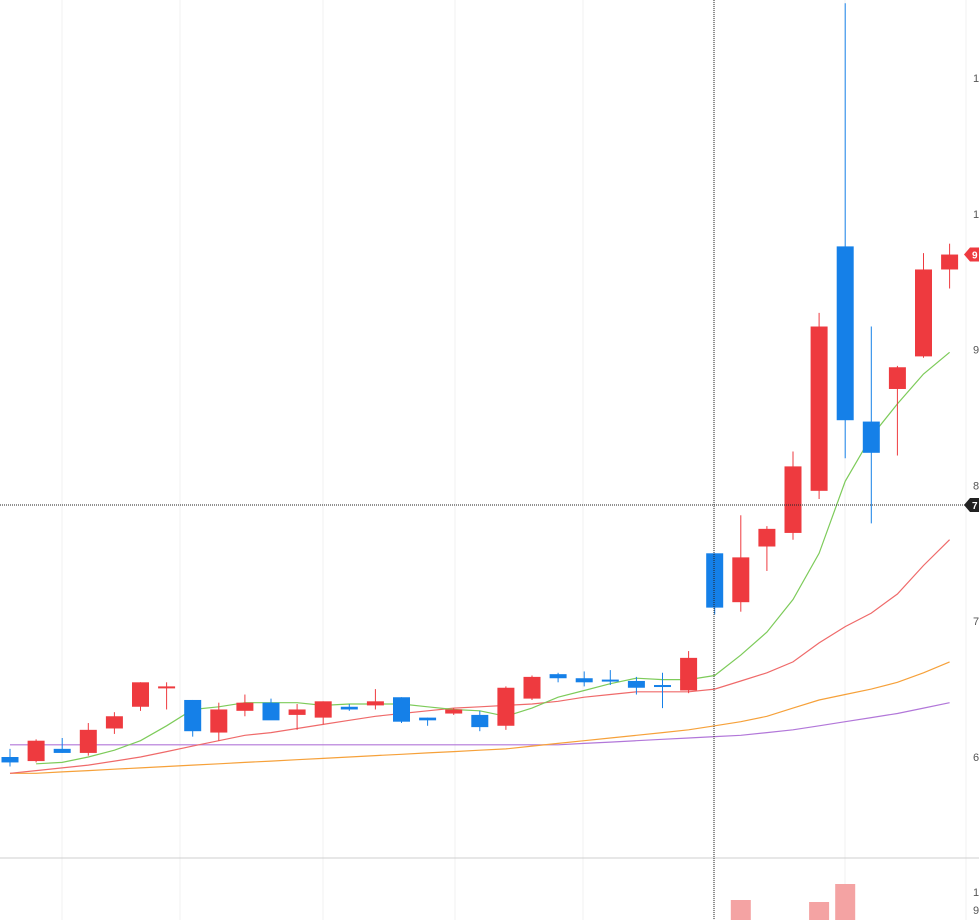 Image resolution: width=979 pixels, height=920 pixels. I want to click on price-tick-label: 8, so click(976, 486).